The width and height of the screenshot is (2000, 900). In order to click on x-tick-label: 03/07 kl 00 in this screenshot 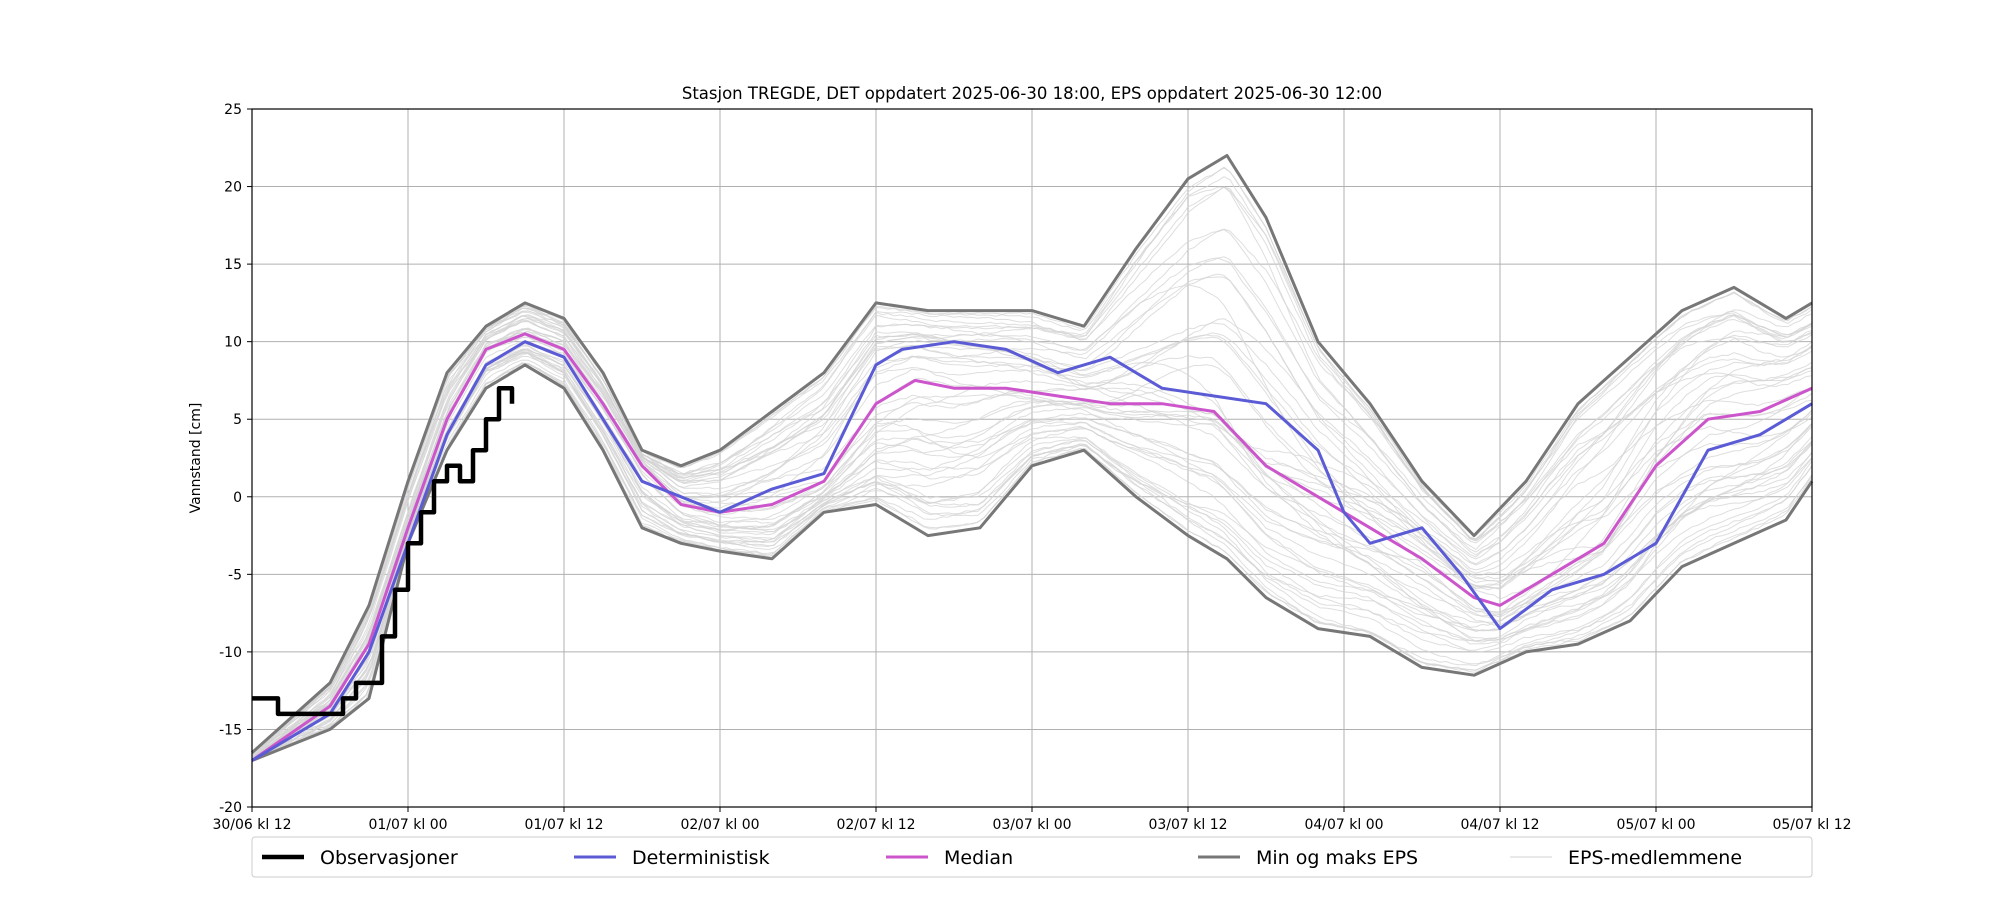, I will do `click(1031, 825)`.